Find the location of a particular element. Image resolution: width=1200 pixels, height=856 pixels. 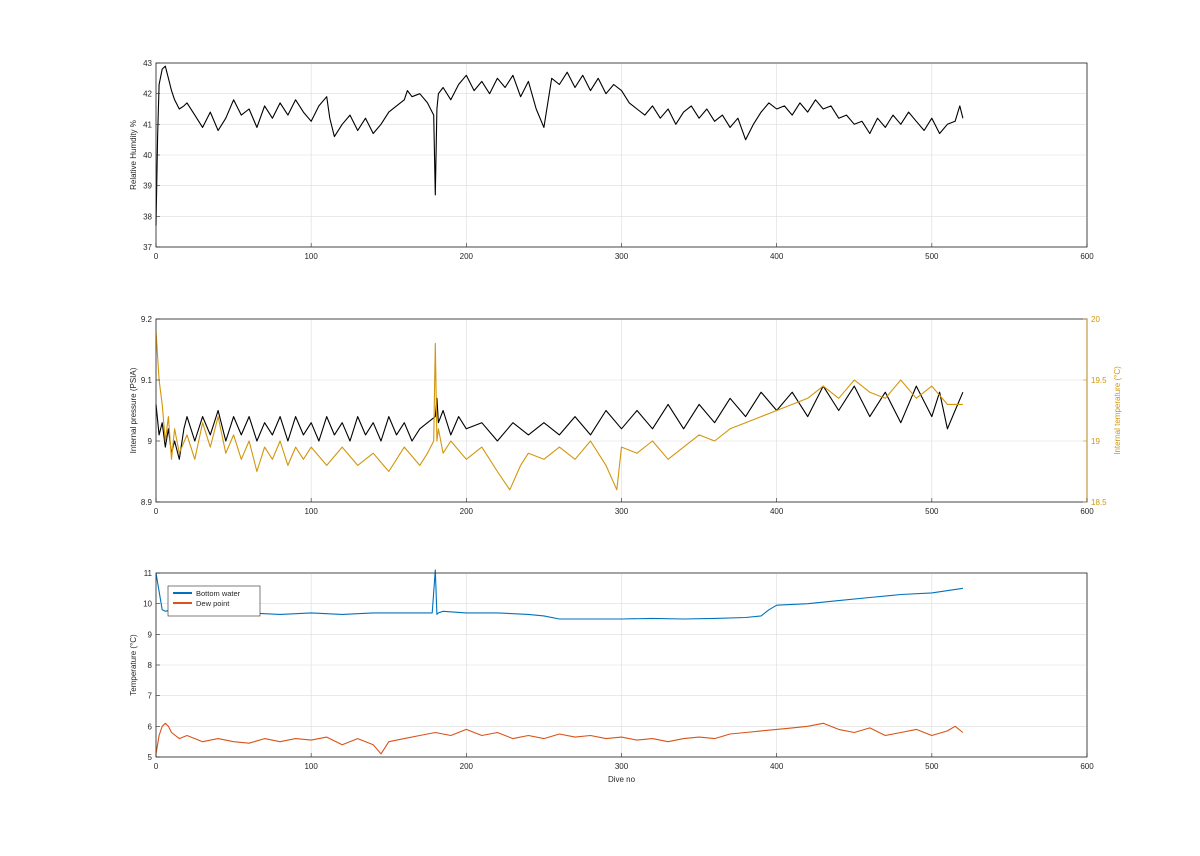

y-tick-label: 38 is located at coordinates (147, 216).